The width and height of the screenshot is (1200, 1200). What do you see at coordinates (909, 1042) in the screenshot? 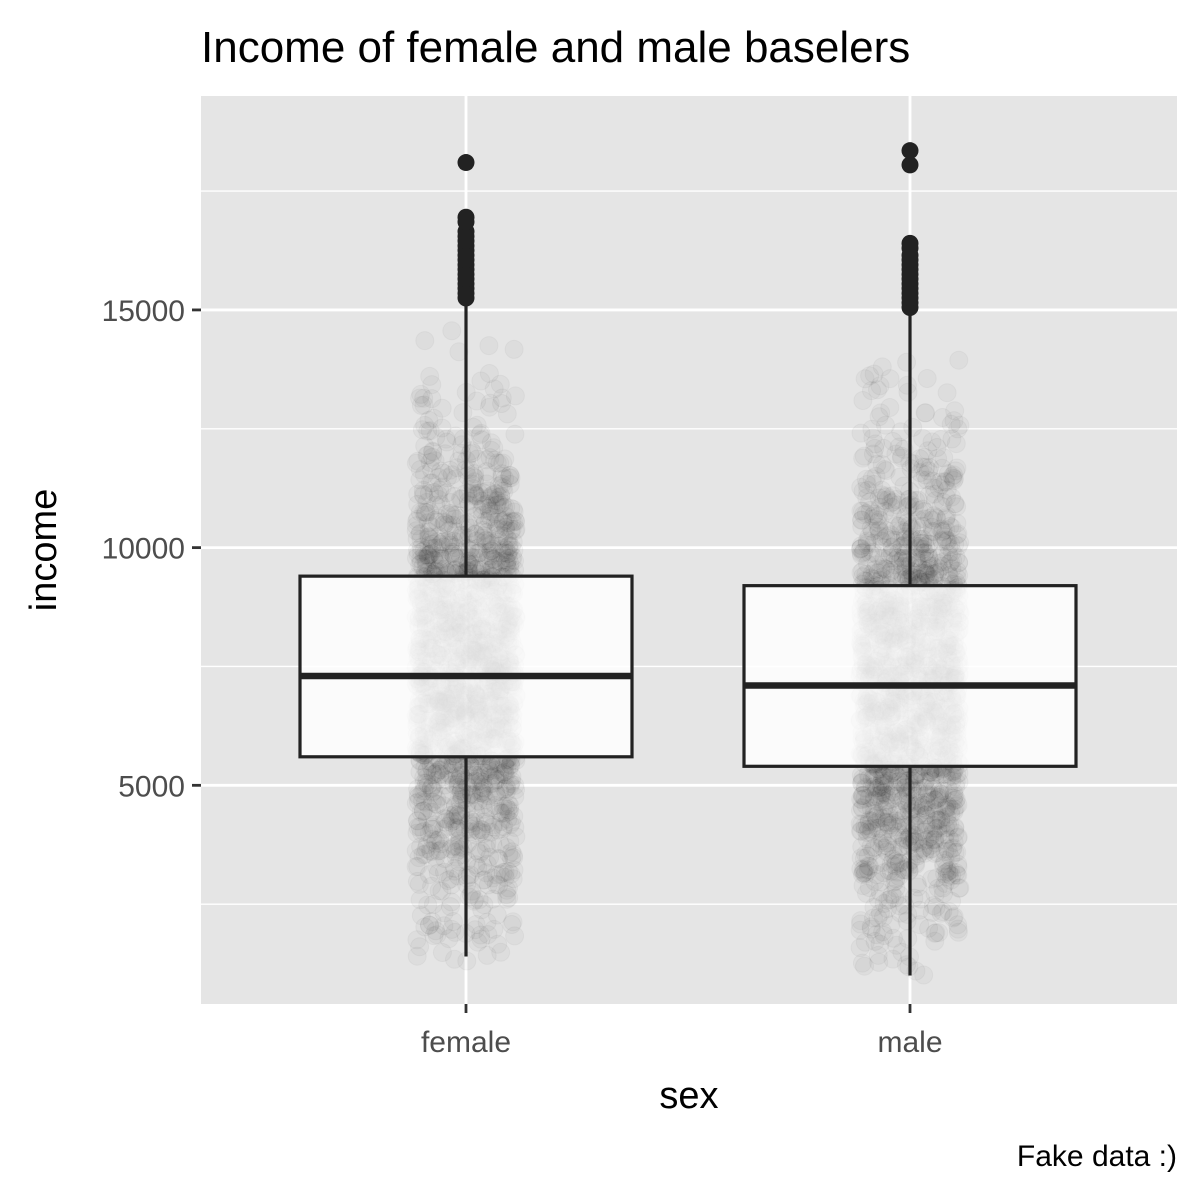
I see `x-tick-label: male` at bounding box center [909, 1042].